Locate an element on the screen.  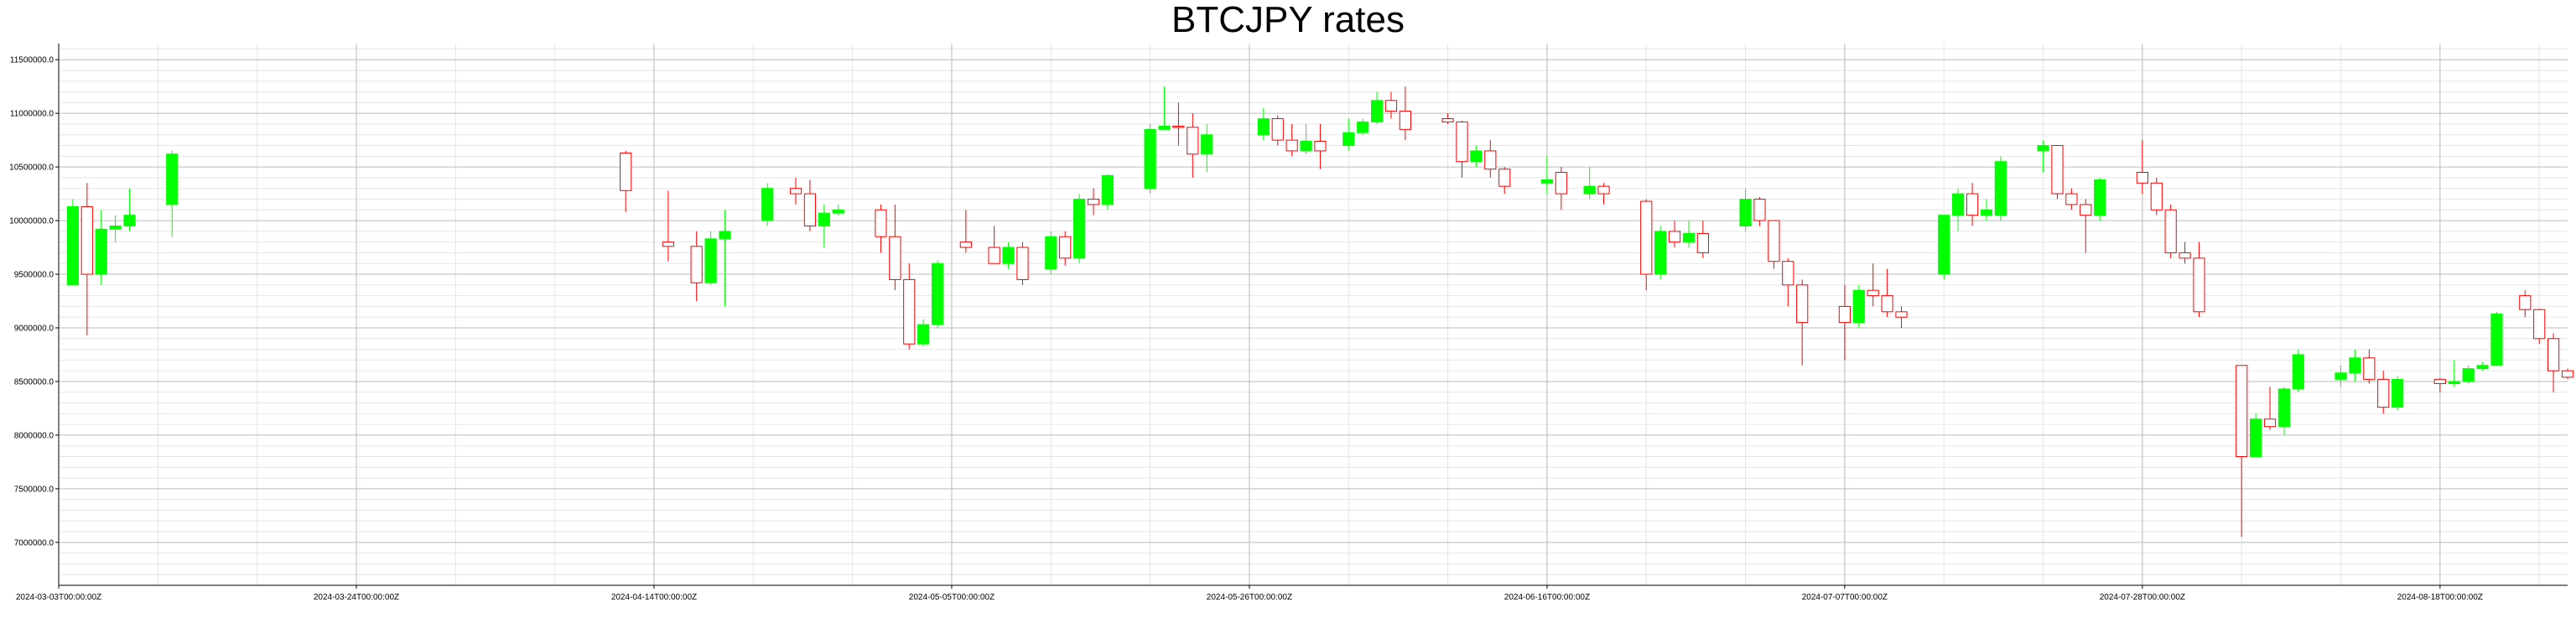
x-tick-label: 2024-06-16T00:00:00Z is located at coordinates (1547, 597).